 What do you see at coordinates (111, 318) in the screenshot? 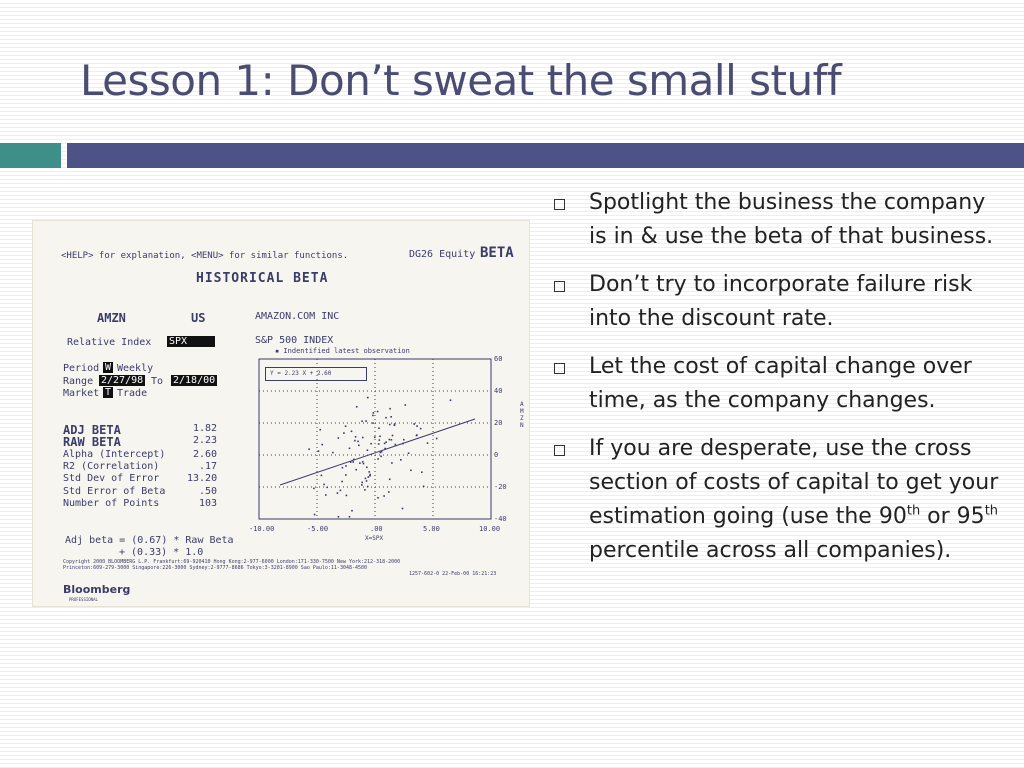
I see `ticker: AMZN` at bounding box center [111, 318].